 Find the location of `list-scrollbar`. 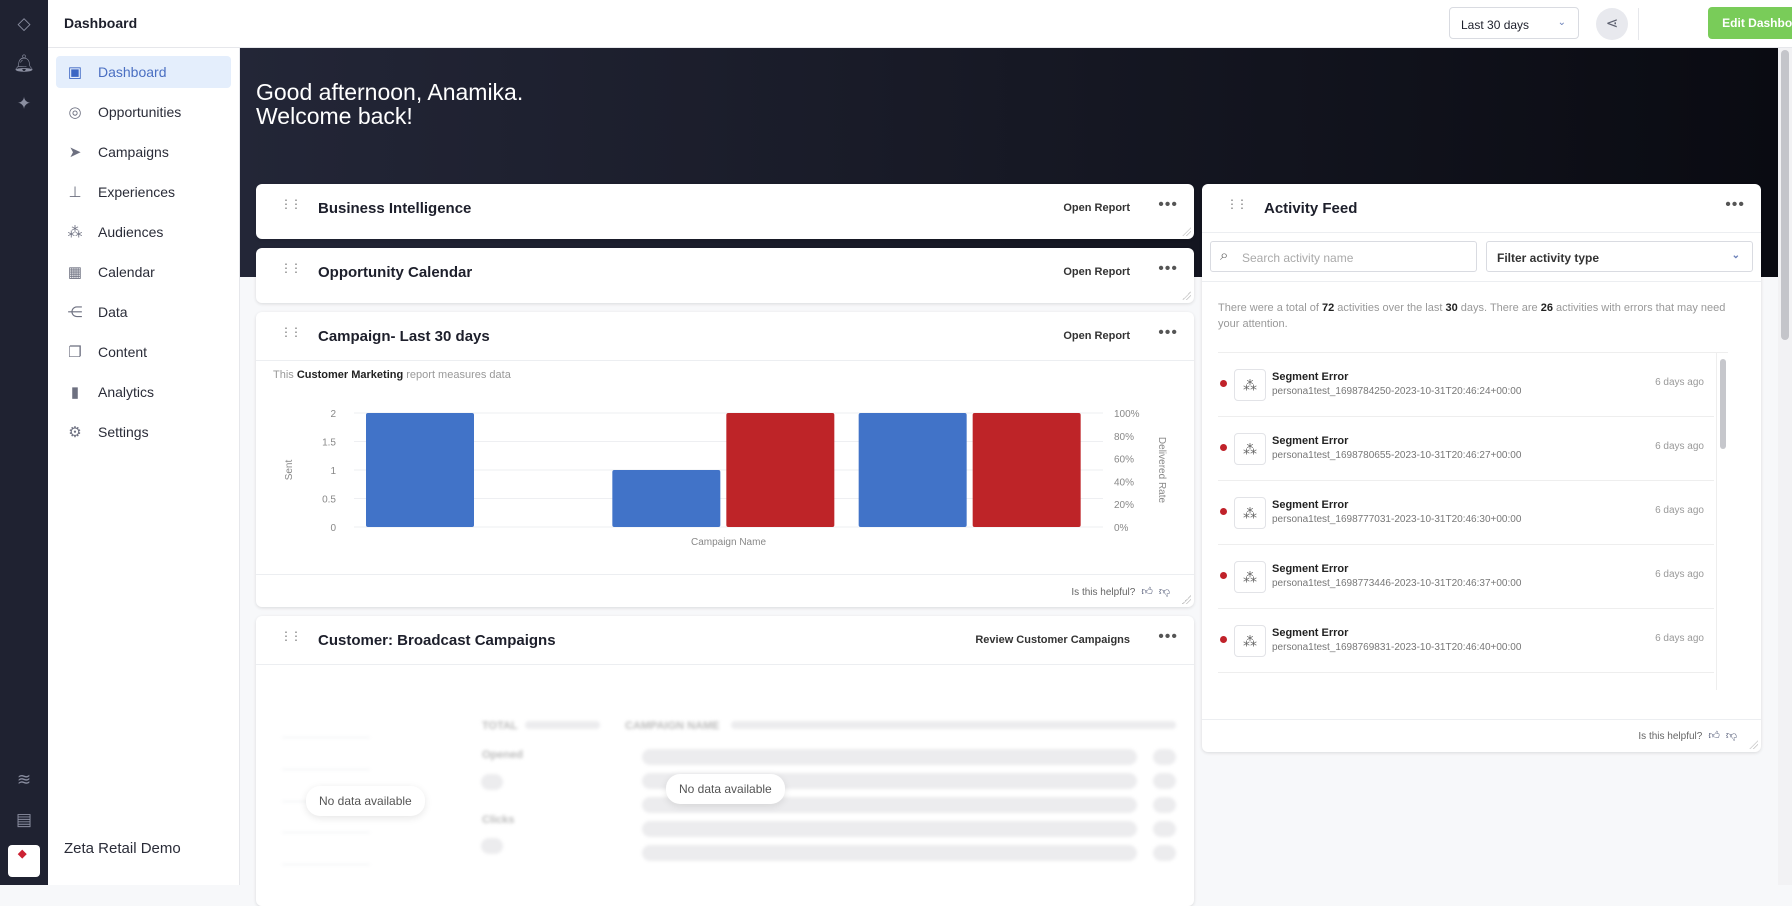

list-scrollbar is located at coordinates (1722, 521).